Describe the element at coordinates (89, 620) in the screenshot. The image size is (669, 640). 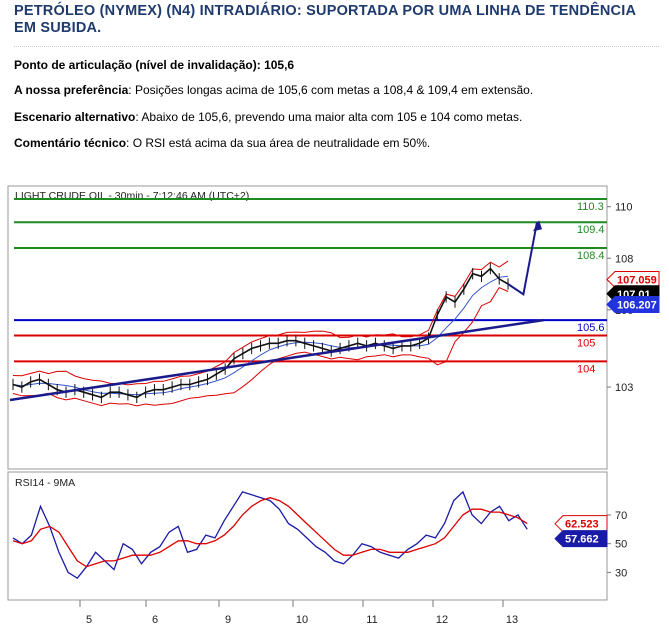
I see `x-axis-label: 5` at that location.